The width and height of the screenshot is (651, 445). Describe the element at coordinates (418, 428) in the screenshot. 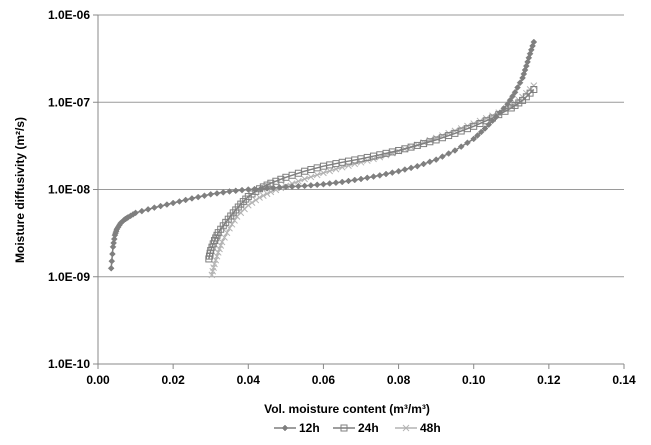

I see `legend-item-48h: 48h` at that location.